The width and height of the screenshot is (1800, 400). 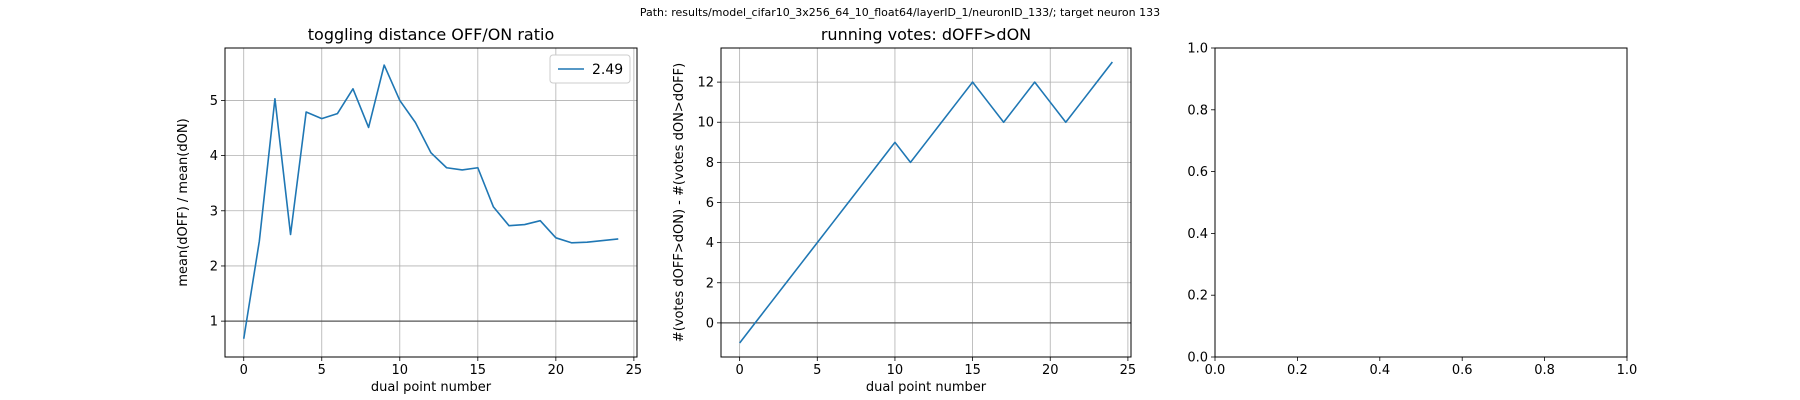 What do you see at coordinates (214, 101) in the screenshot?
I see `y-tick-label: 5` at bounding box center [214, 101].